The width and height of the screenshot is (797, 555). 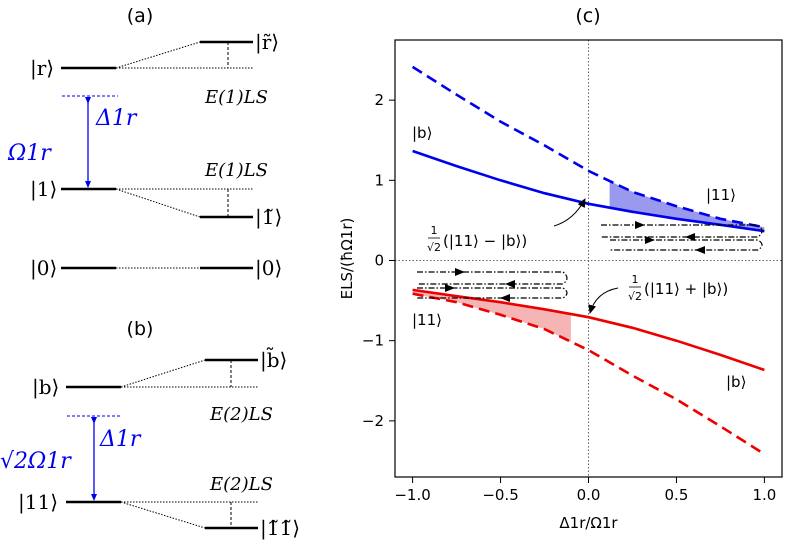 What do you see at coordinates (379, 100) in the screenshot?
I see `y-tick-label: 2` at bounding box center [379, 100].